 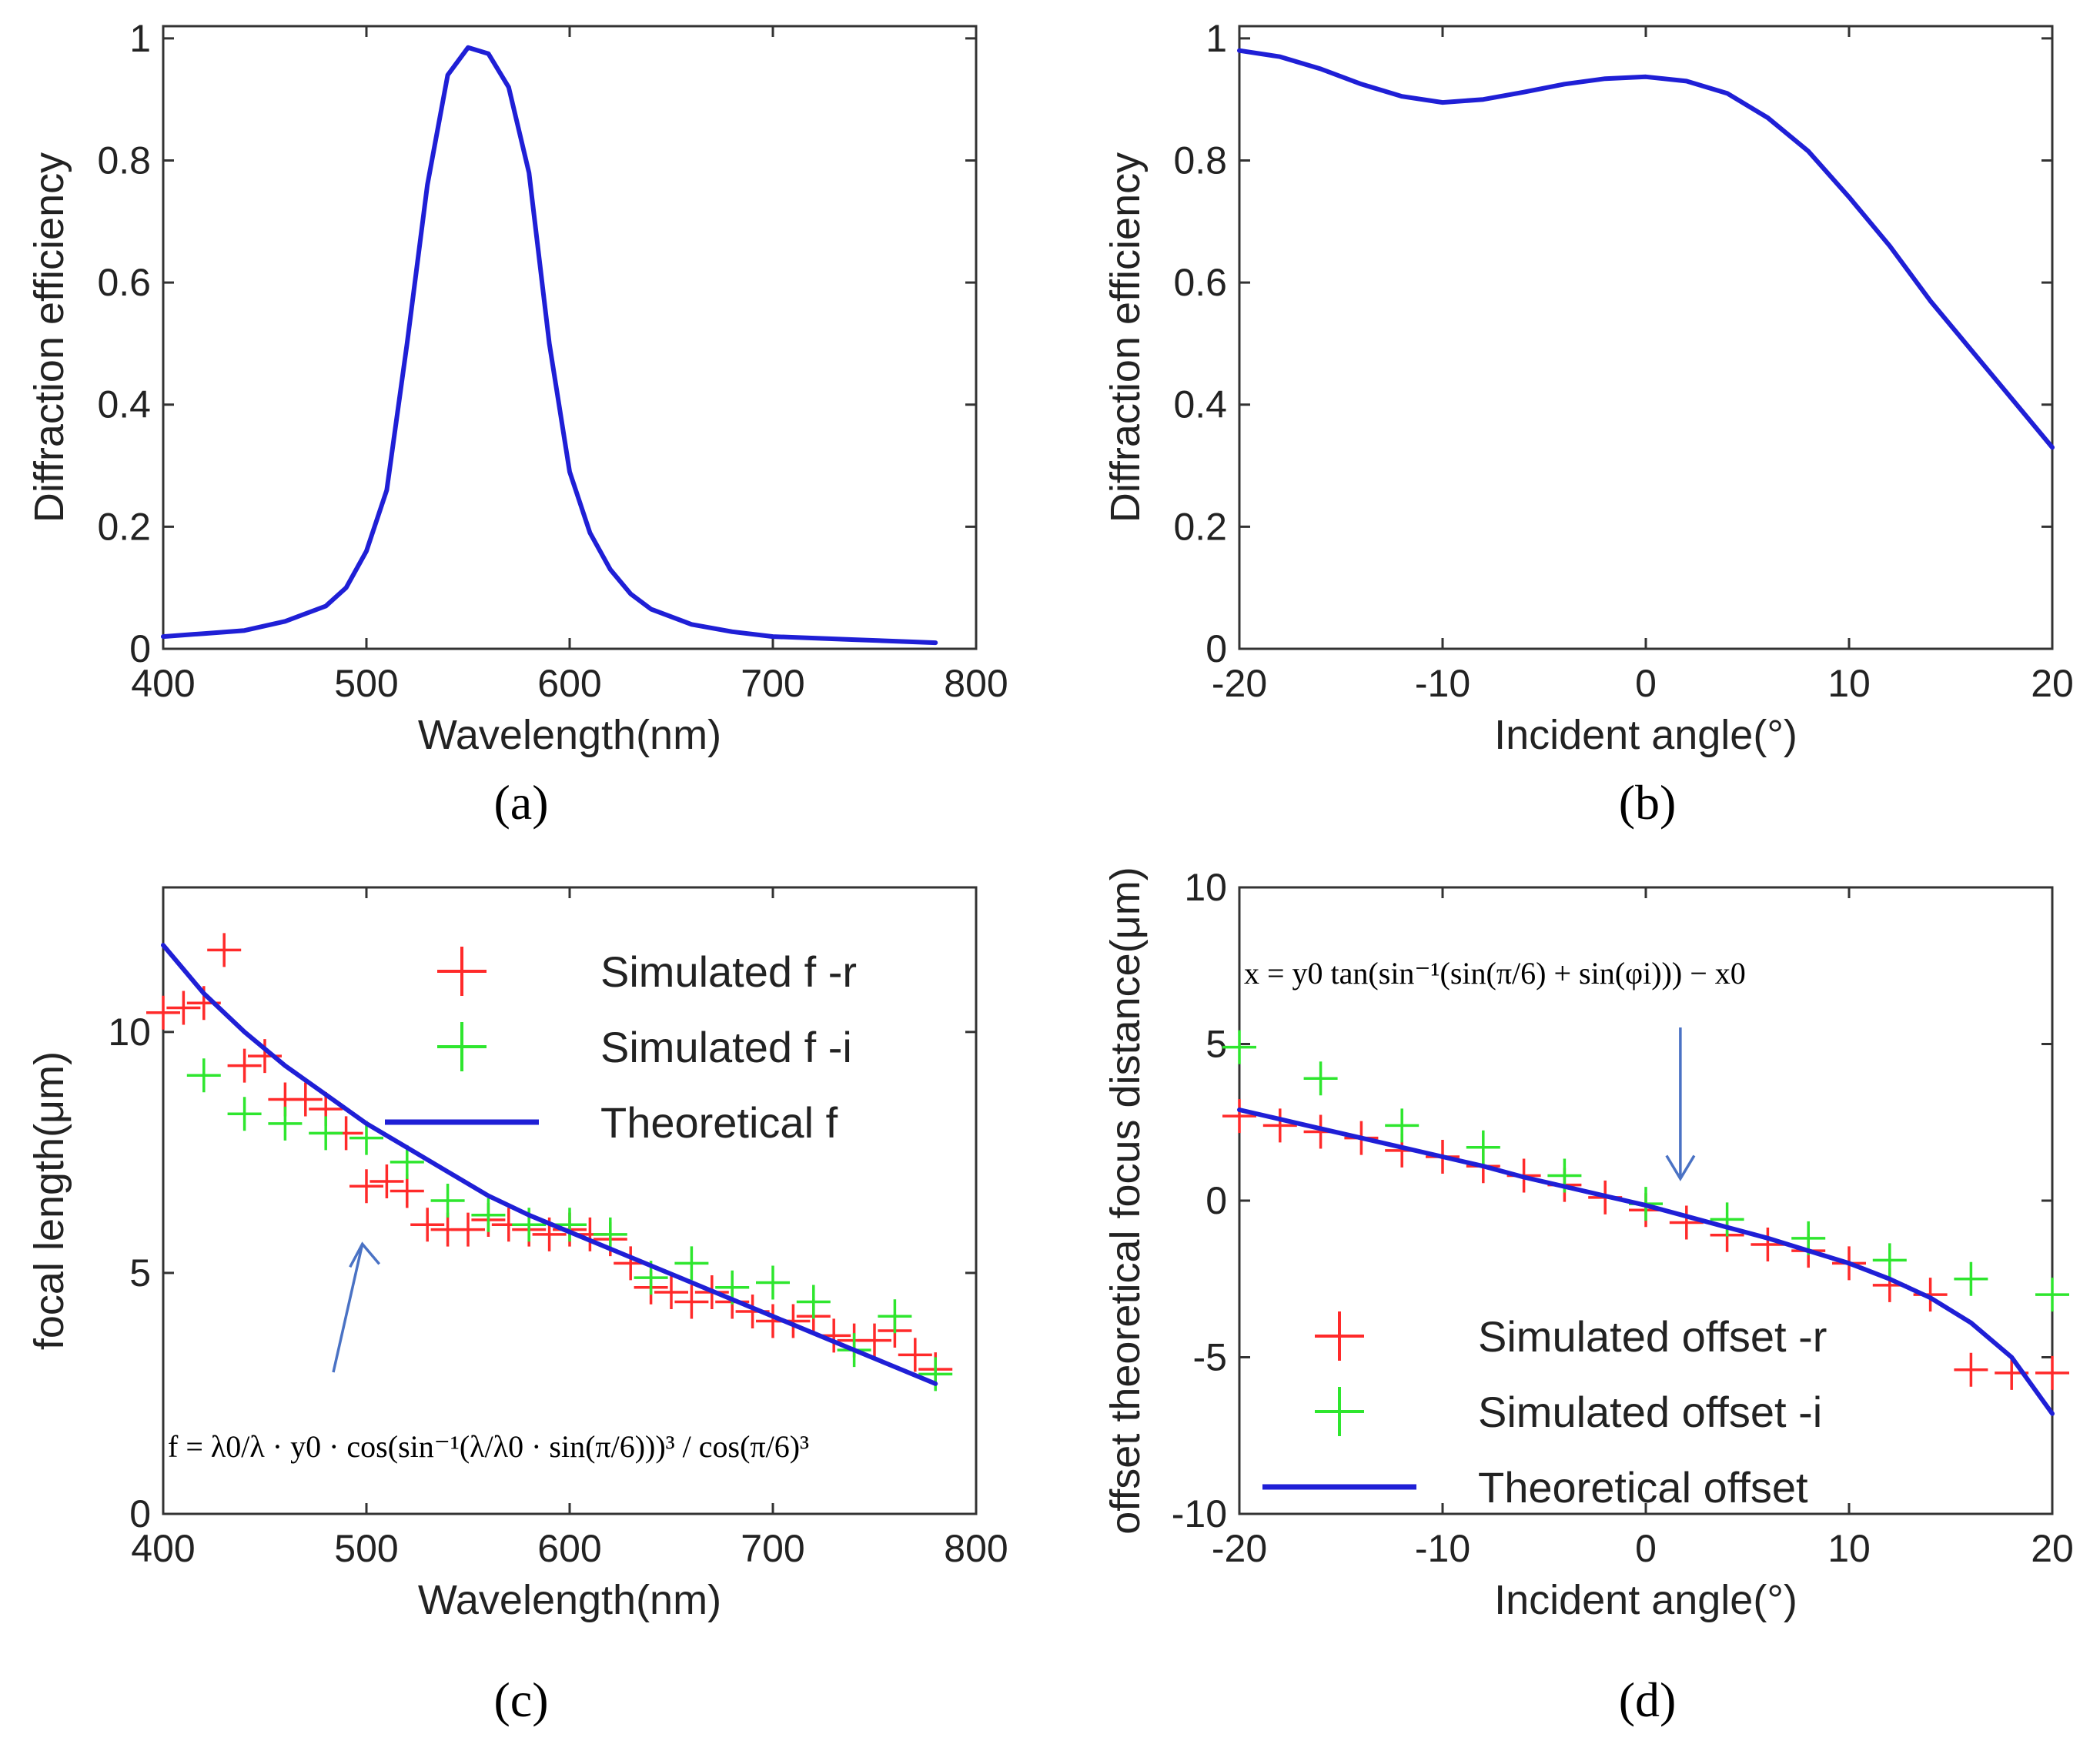 What do you see at coordinates (520, 802) in the screenshot?
I see `panel-label: (a)` at bounding box center [520, 802].